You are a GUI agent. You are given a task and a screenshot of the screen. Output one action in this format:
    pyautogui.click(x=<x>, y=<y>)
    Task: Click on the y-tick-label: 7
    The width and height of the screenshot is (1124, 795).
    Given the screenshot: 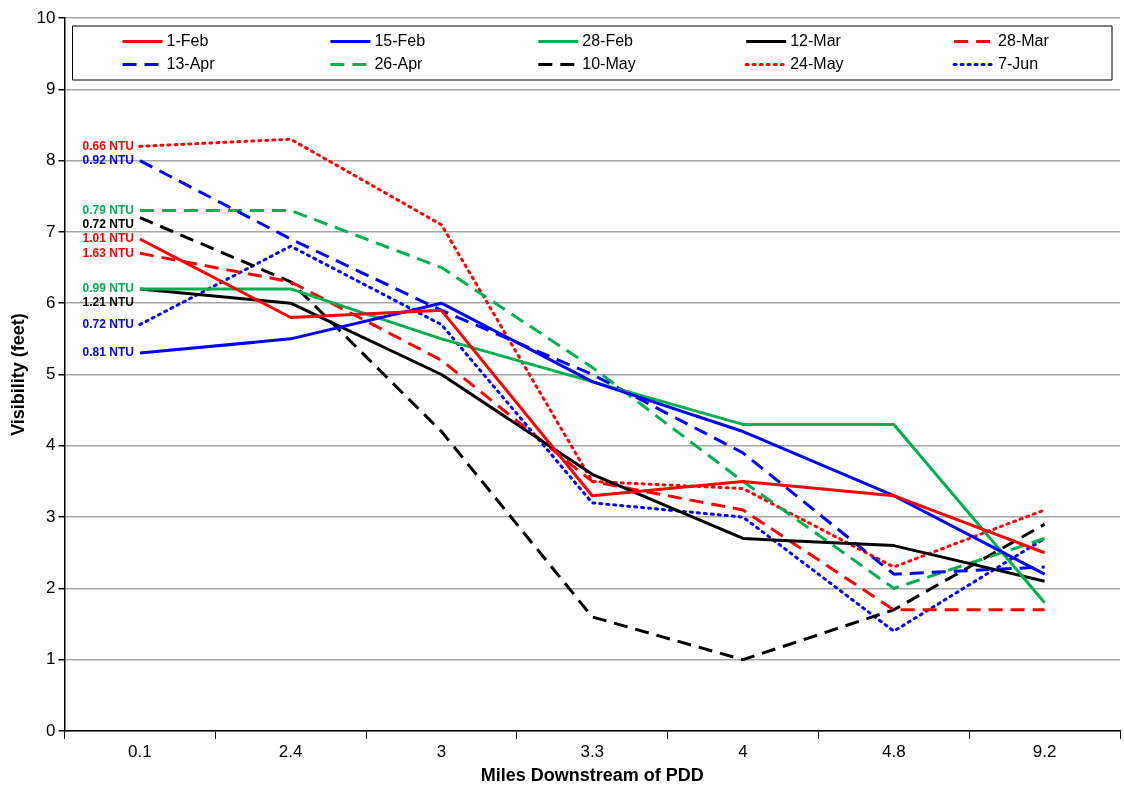 What is the action you would take?
    pyautogui.click(x=51, y=231)
    